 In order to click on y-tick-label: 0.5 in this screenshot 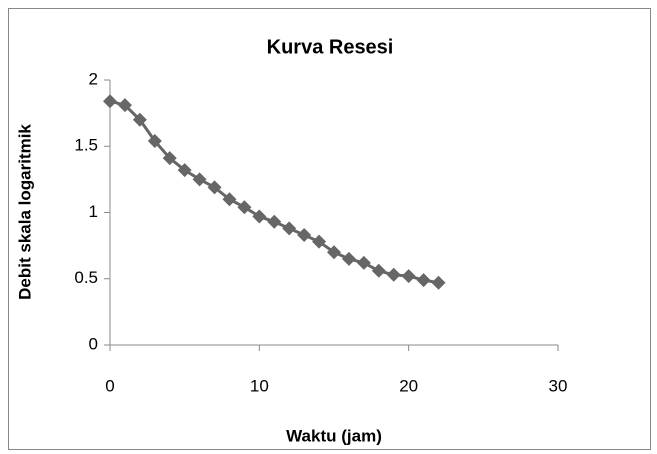, I will do `click(86, 277)`.